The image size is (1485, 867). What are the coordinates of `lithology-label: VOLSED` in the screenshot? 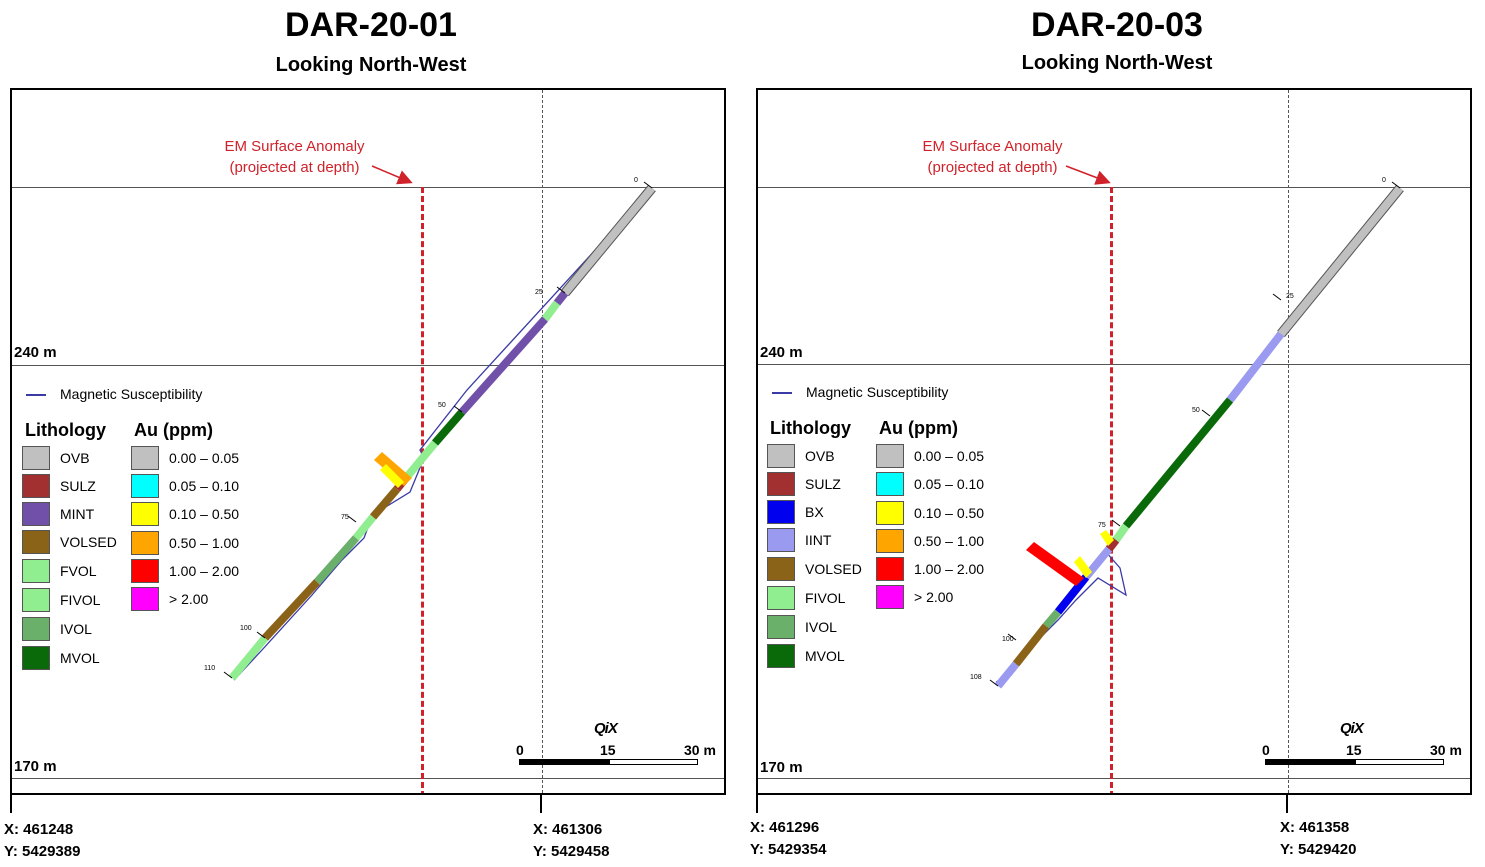 It's located at (833, 569).